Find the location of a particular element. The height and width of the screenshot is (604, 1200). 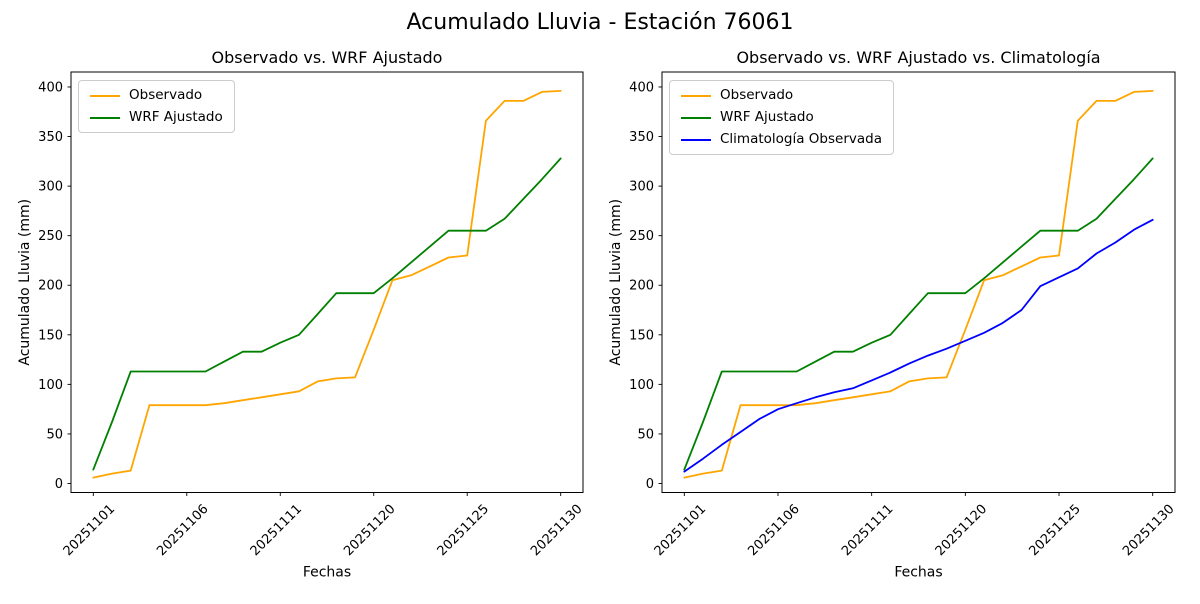

legend-line-swatch-climatologia-observada is located at coordinates (696, 139).